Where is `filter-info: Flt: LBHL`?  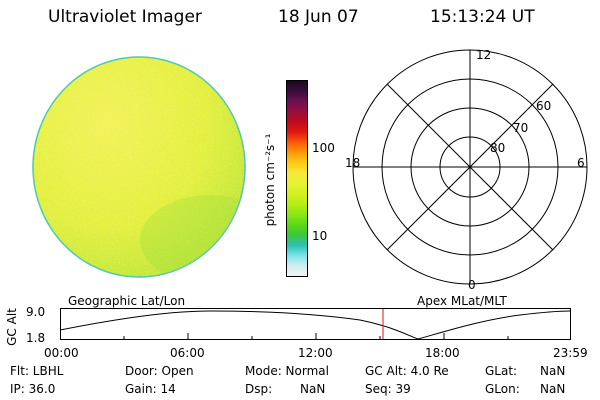 filter-info: Flt: LBHL is located at coordinates (37, 371).